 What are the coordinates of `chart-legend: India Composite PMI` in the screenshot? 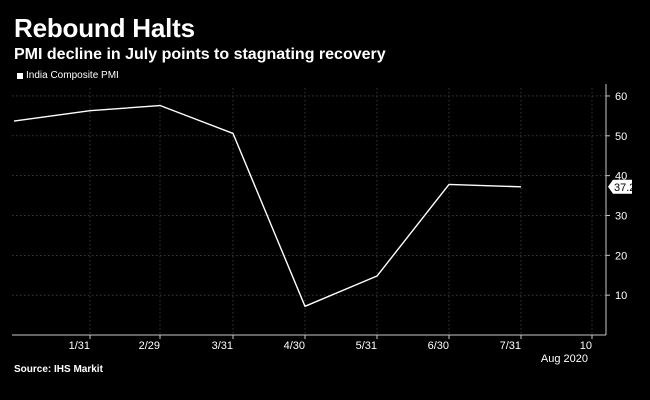 It's located at (68, 75).